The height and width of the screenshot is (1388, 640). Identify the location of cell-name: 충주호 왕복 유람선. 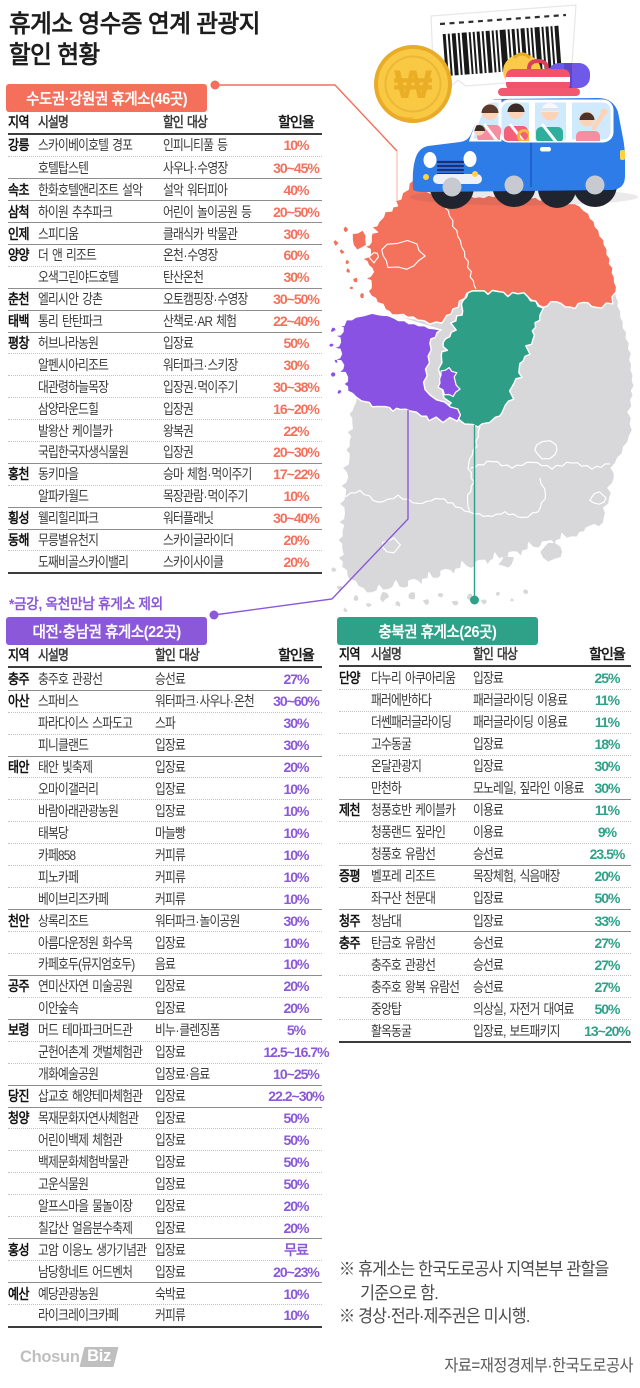
(415, 986).